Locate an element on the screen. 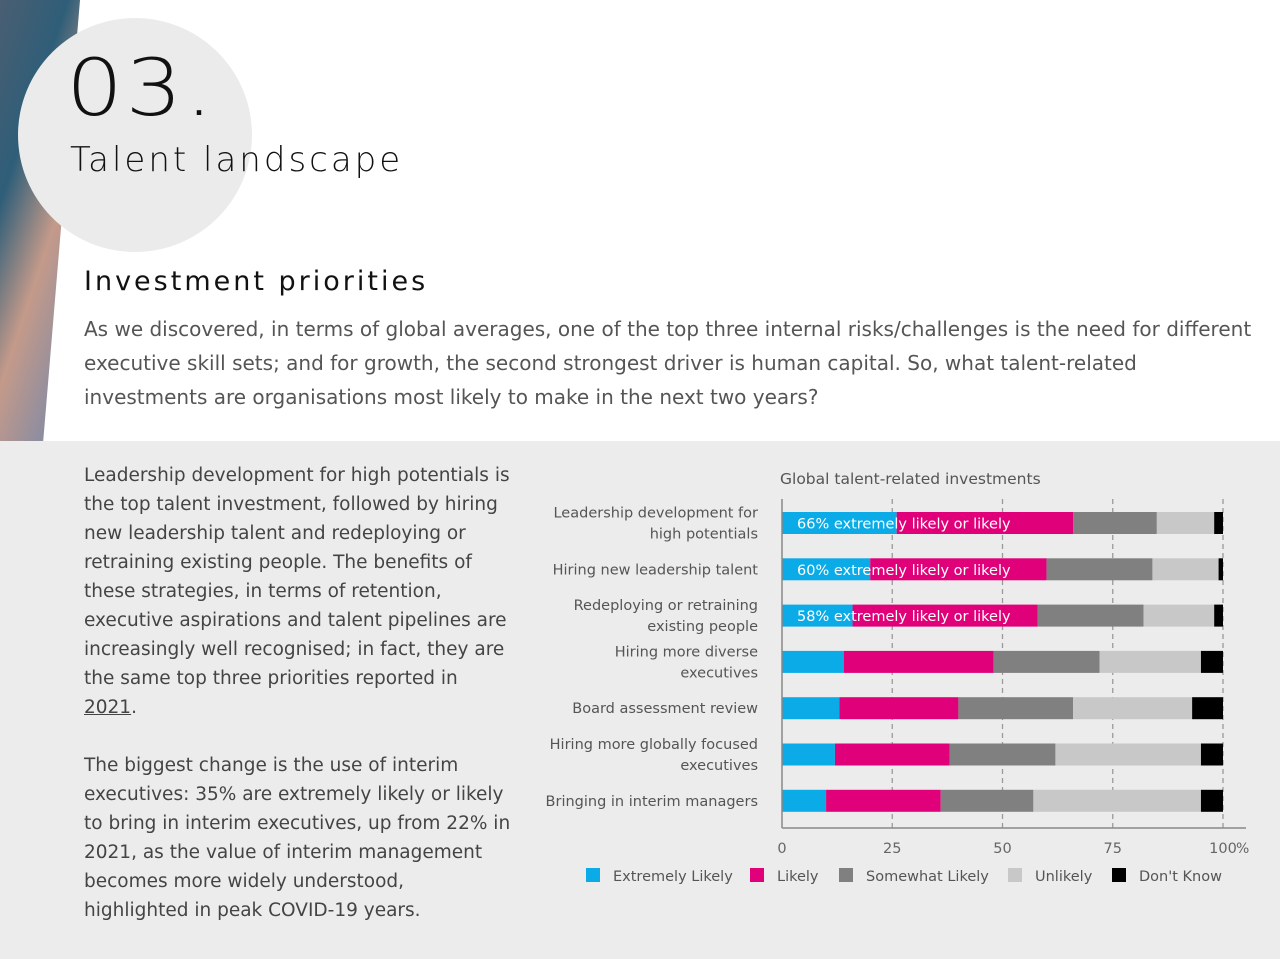  category-label: Bringing in interim managers is located at coordinates (652, 802).